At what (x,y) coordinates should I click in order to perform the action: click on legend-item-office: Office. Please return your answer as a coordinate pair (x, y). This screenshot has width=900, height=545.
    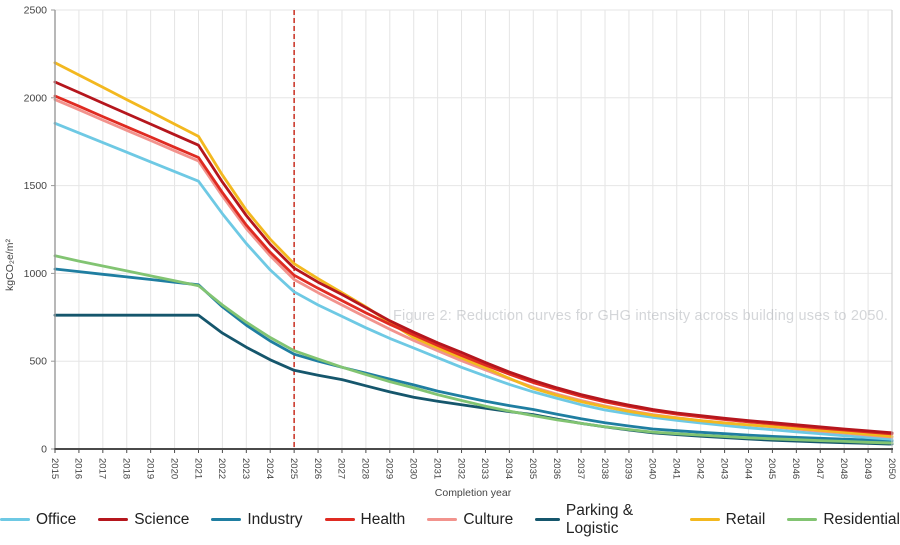
    Looking at the image, I should click on (38, 520).